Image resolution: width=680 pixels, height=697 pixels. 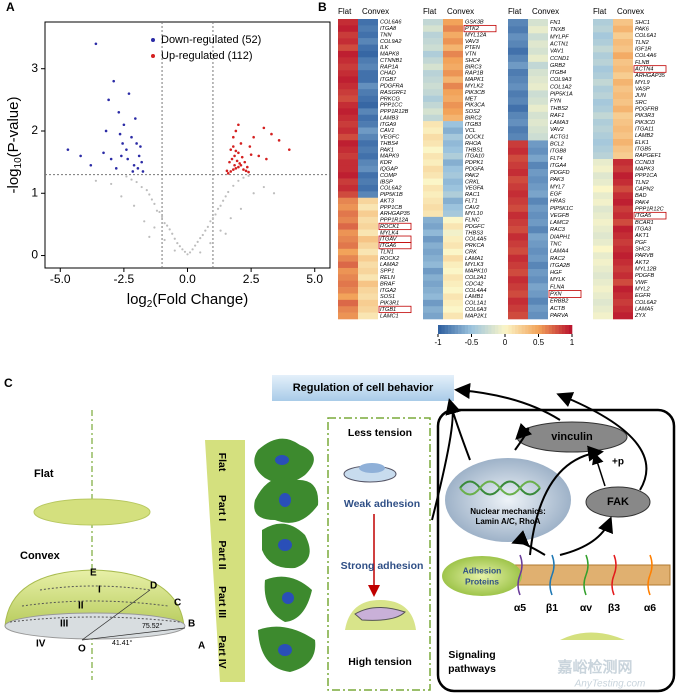 I want to click on gene-label: BCL2, so click(x=557, y=144).